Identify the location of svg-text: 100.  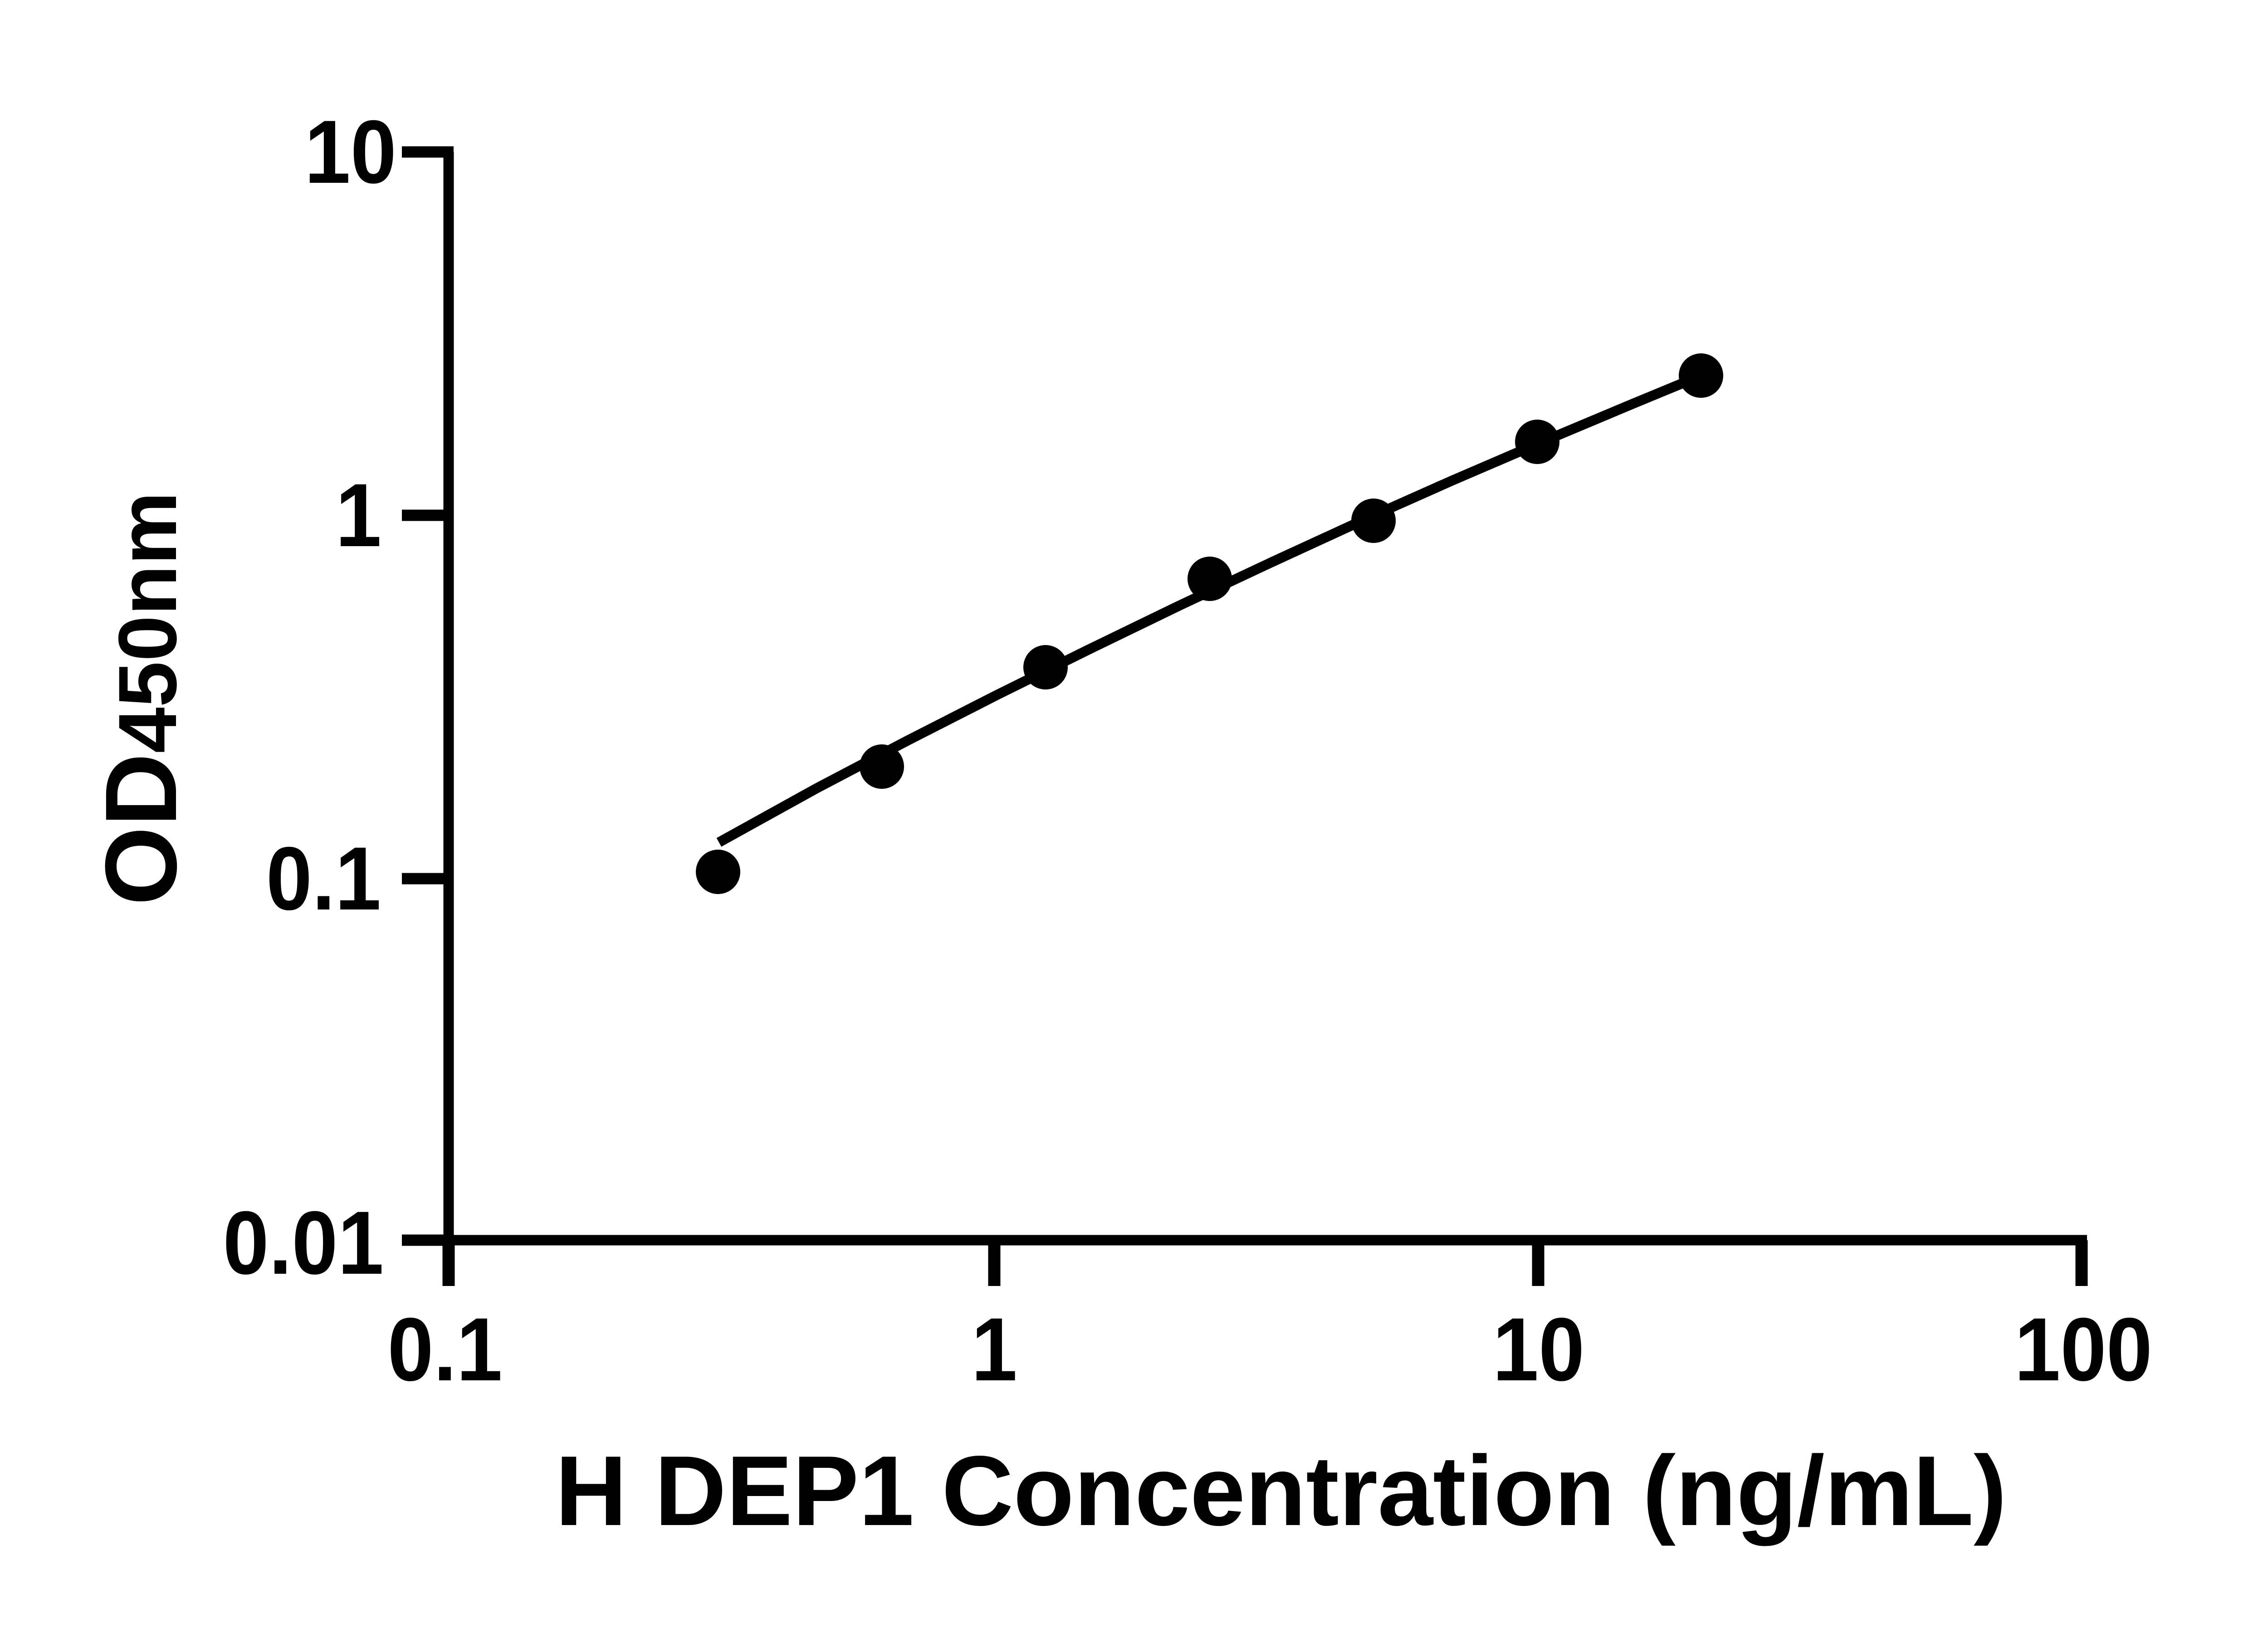
(2083, 1350).